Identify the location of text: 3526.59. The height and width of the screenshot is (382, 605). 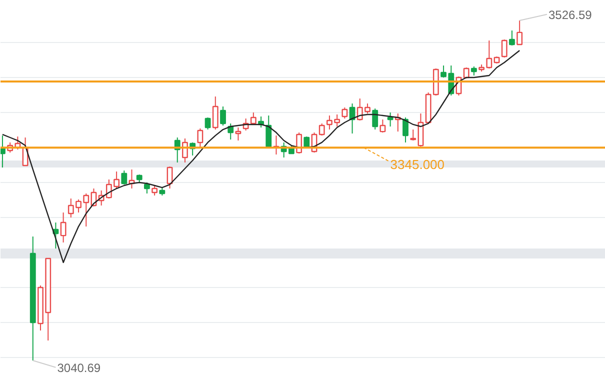
(570, 15).